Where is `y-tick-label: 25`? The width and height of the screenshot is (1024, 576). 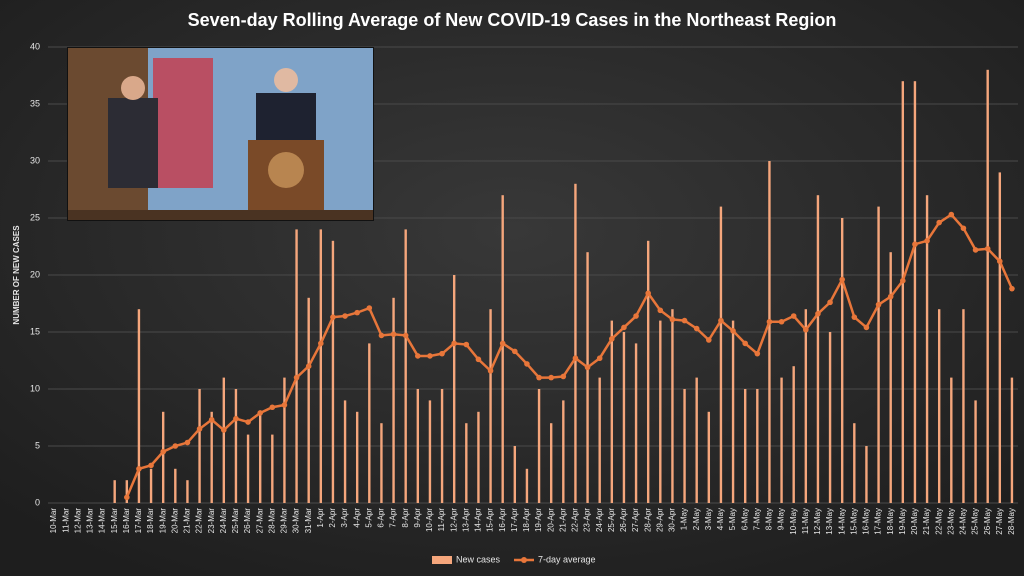 y-tick-label: 25 is located at coordinates (35, 217).